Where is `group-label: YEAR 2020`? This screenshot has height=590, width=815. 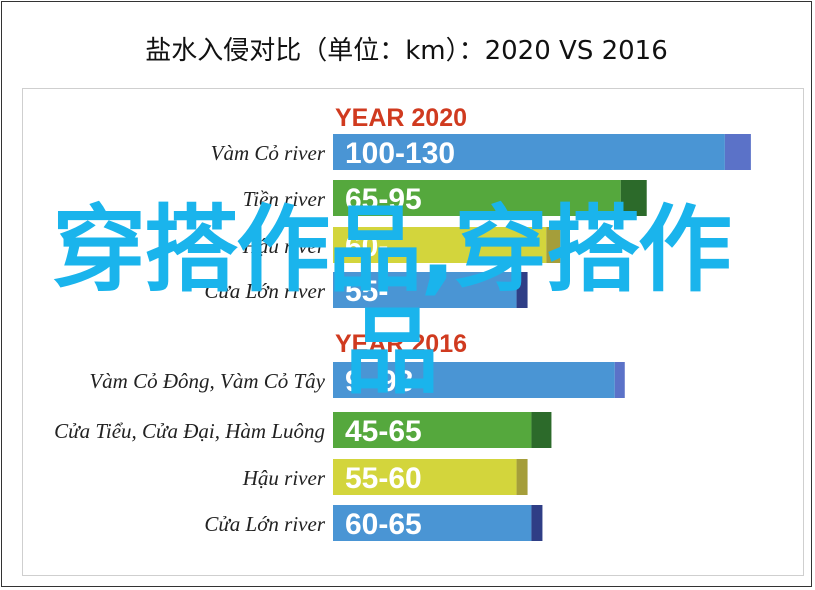 group-label: YEAR 2020 is located at coordinates (401, 118).